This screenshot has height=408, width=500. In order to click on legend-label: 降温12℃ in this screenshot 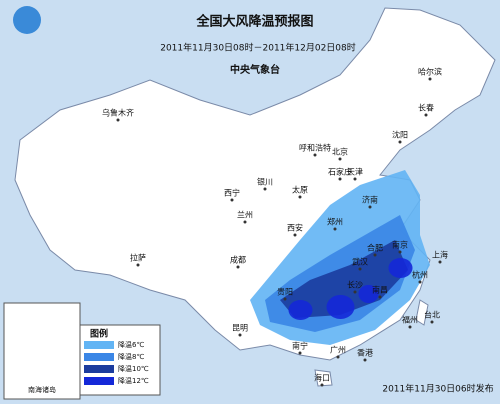, I will do `click(133, 380)`.